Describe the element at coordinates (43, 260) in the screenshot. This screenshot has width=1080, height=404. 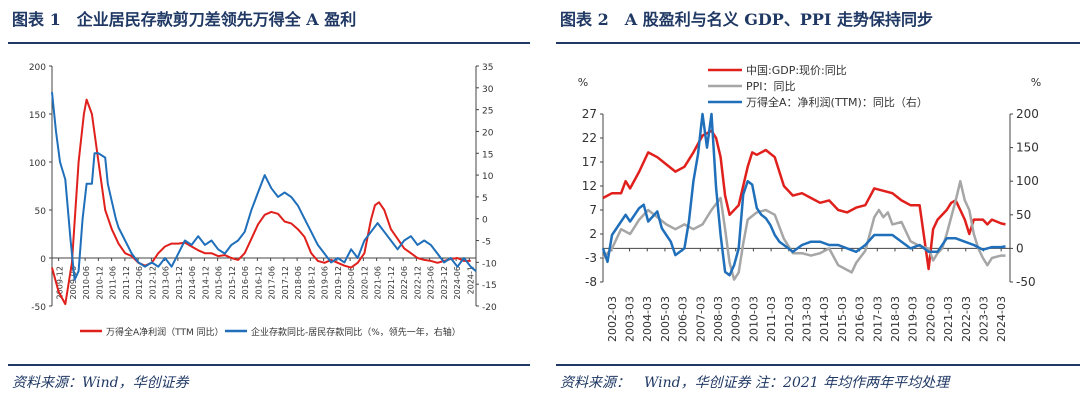
I see `left-tick-label: 0` at that location.